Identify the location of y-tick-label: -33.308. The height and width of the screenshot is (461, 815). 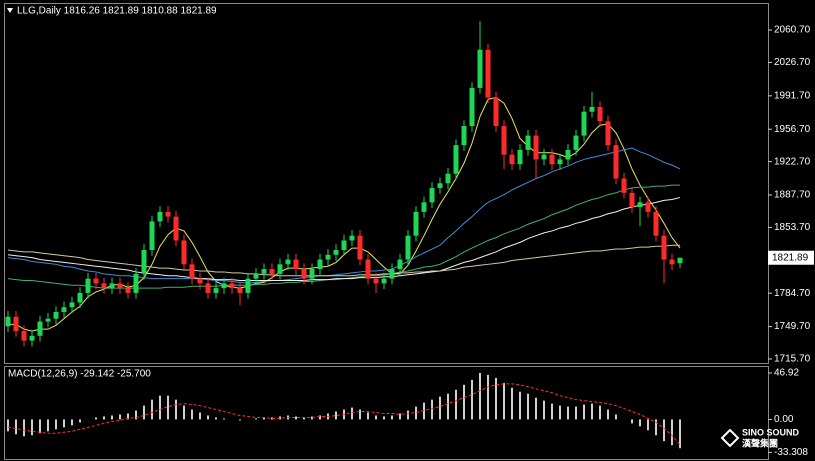
(791, 452).